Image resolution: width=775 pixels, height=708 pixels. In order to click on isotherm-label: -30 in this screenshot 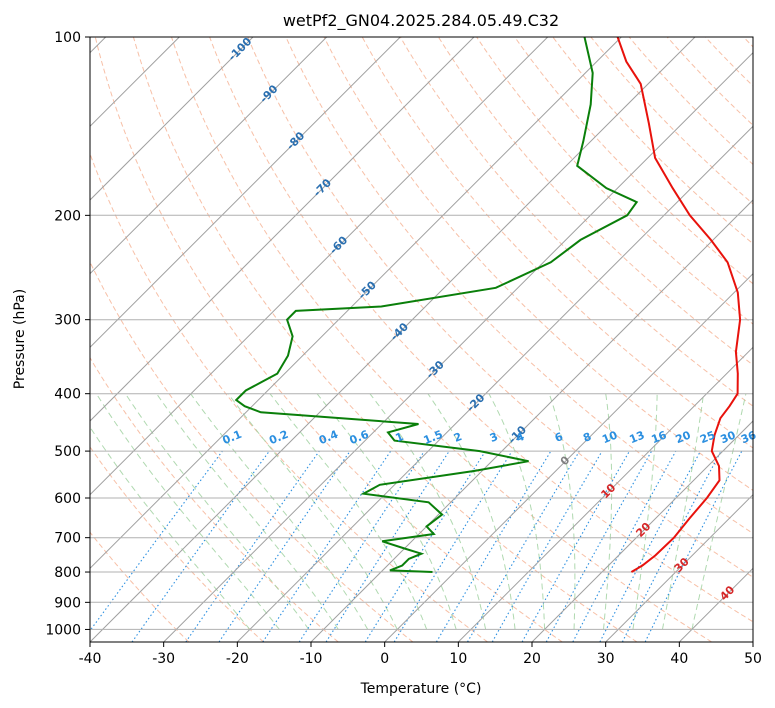, I will do `click(435, 369)`.